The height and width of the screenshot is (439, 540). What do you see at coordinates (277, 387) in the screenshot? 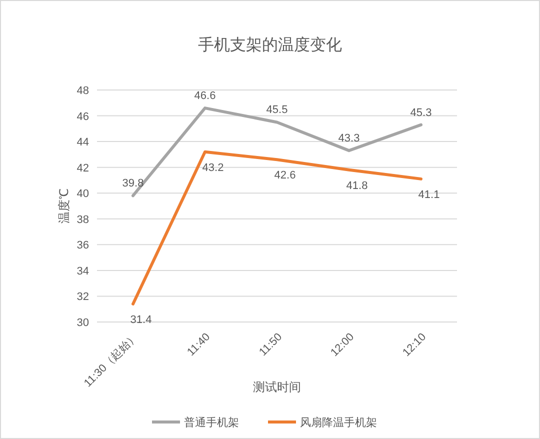
I see `x-axis-title: 测试时间` at bounding box center [277, 387].